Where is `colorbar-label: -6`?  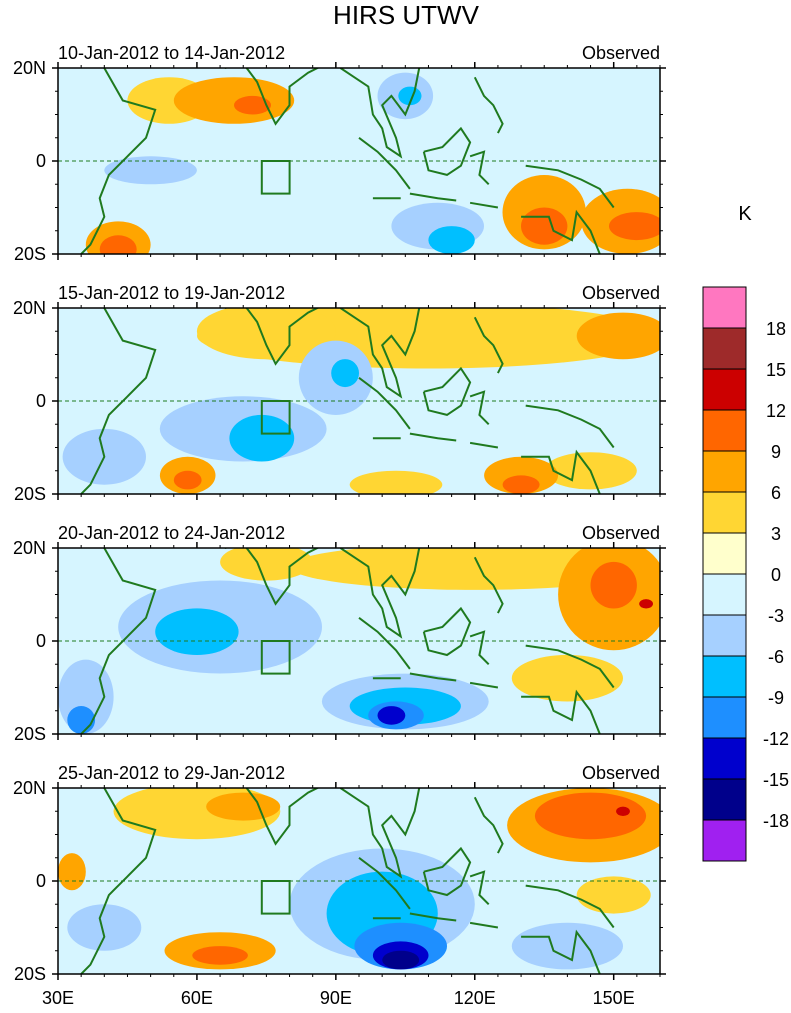
colorbar-label: -6 is located at coordinates (776, 657).